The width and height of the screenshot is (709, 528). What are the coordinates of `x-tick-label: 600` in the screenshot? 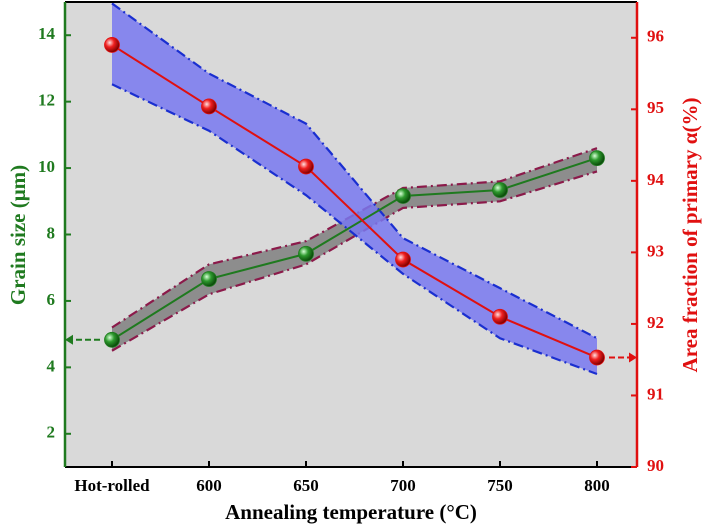 It's located at (209, 485).